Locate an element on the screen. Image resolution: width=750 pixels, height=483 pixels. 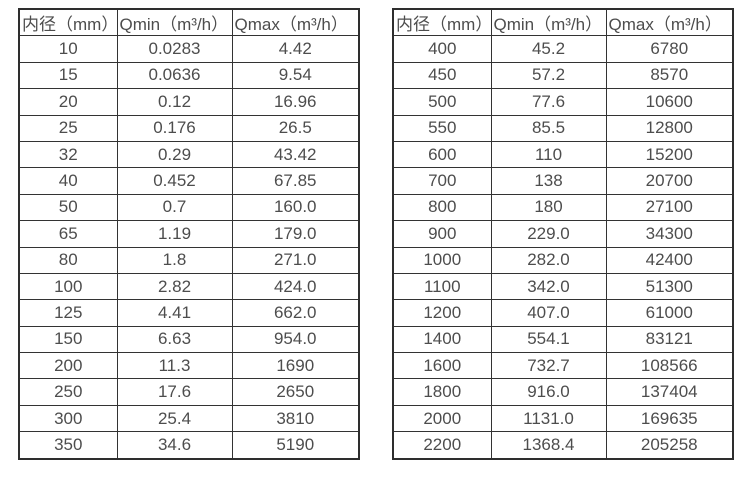
qmax-header: Qmax（m³/h） is located at coordinates (669, 22).